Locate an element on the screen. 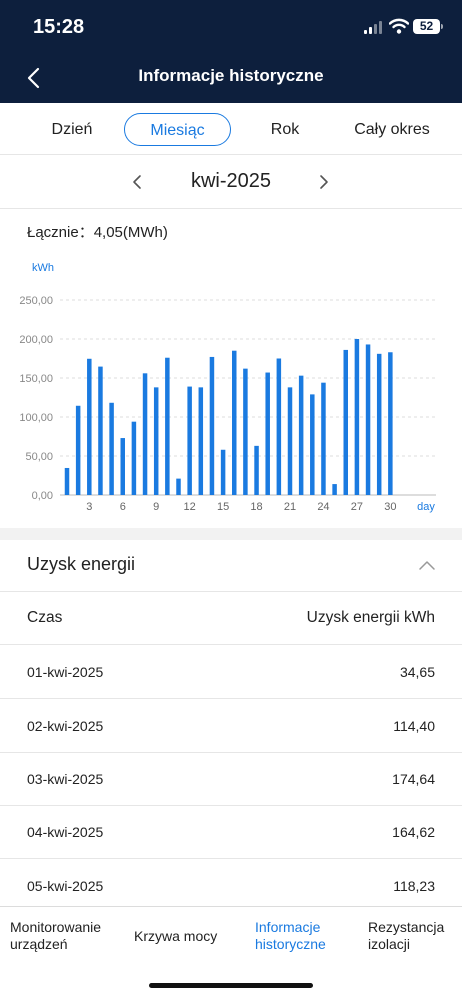 The width and height of the screenshot is (462, 999). x-tick-label: 21 is located at coordinates (290, 507).